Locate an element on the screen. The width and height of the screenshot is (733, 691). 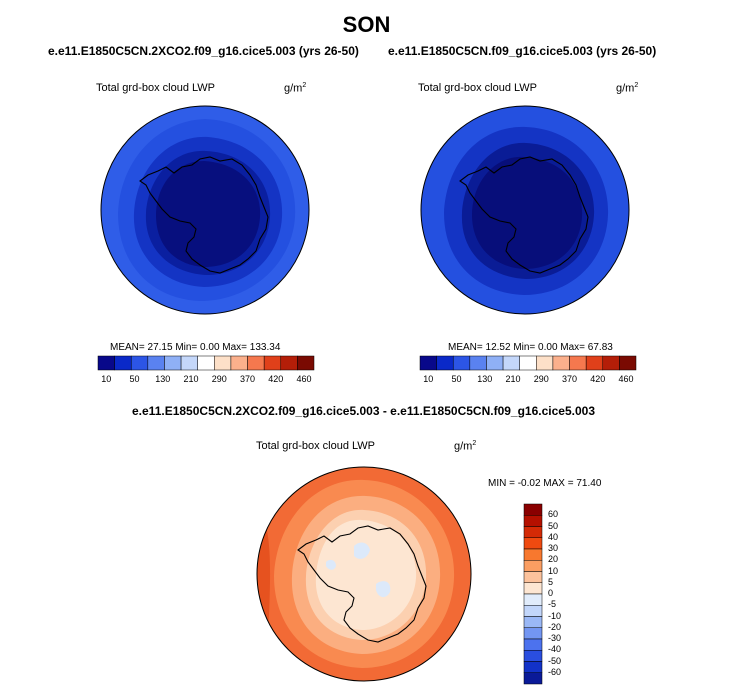
diff-map is located at coordinates (364, 574).